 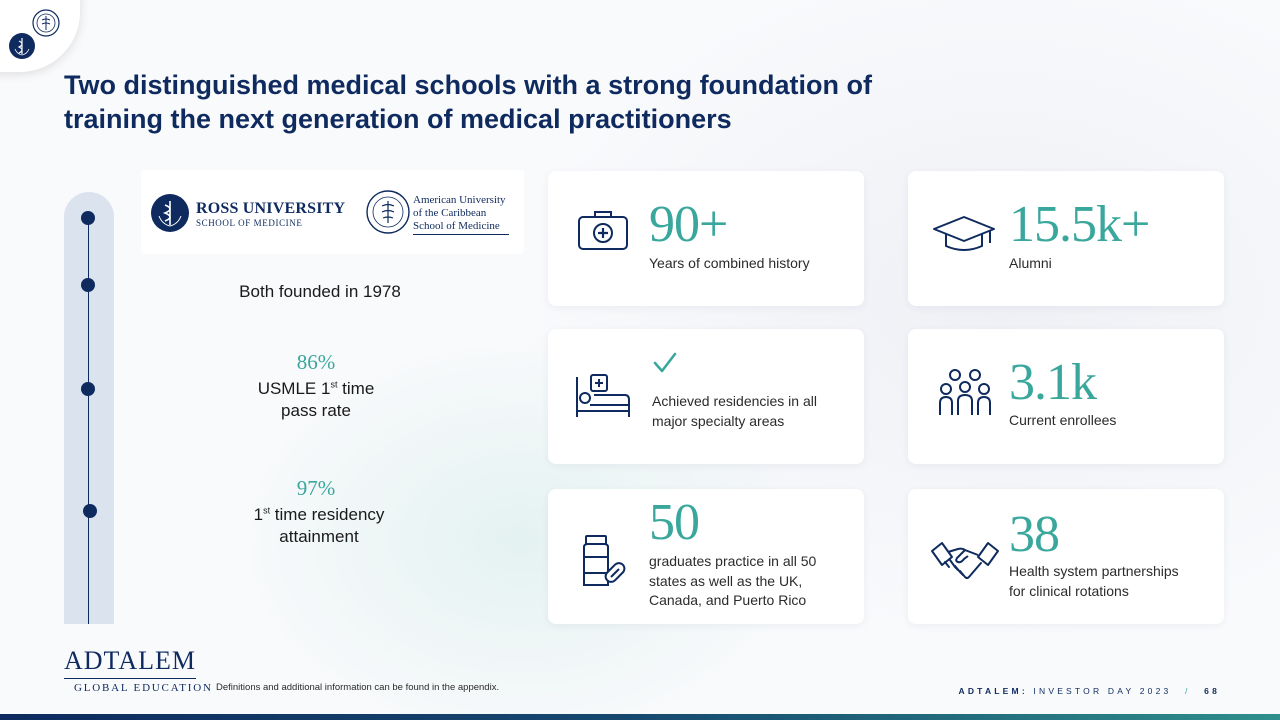 What do you see at coordinates (603, 395) in the screenshot?
I see `hospital-bed-icon` at bounding box center [603, 395].